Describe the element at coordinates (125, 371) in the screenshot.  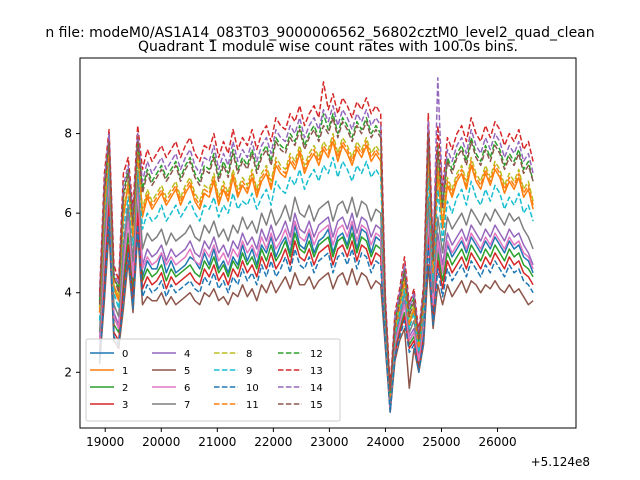
I see `legend-label-1: 1` at that location.